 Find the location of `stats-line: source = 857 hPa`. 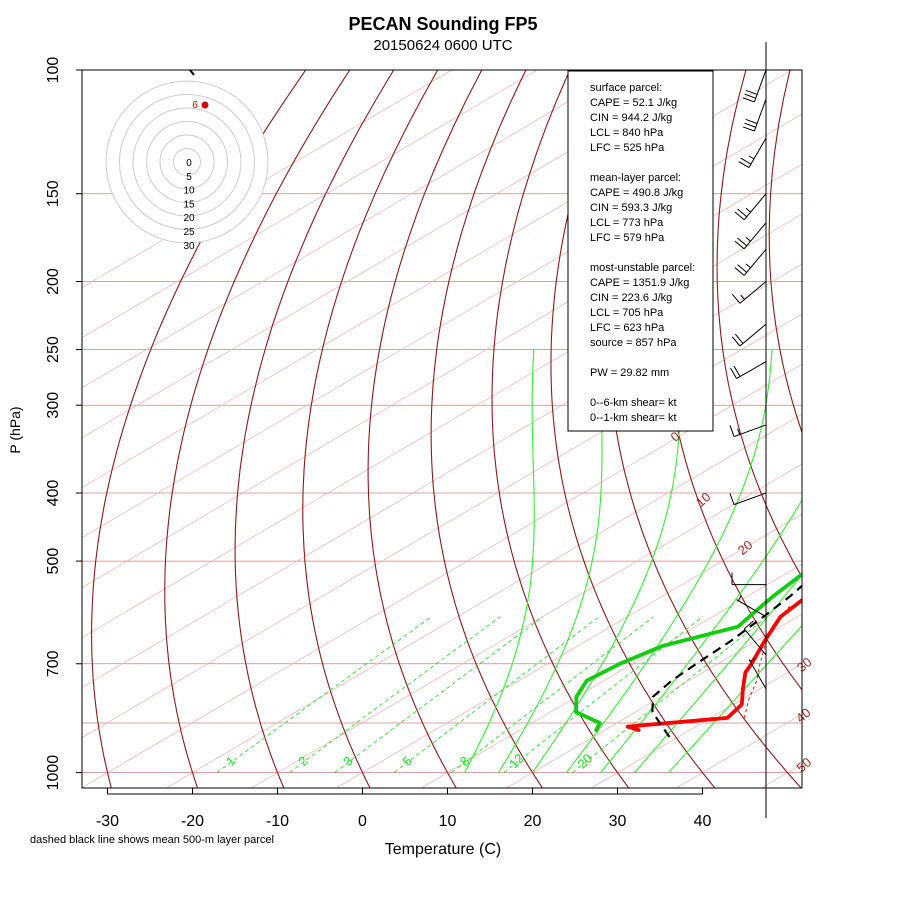

stats-line: source = 857 hPa is located at coordinates (633, 343).